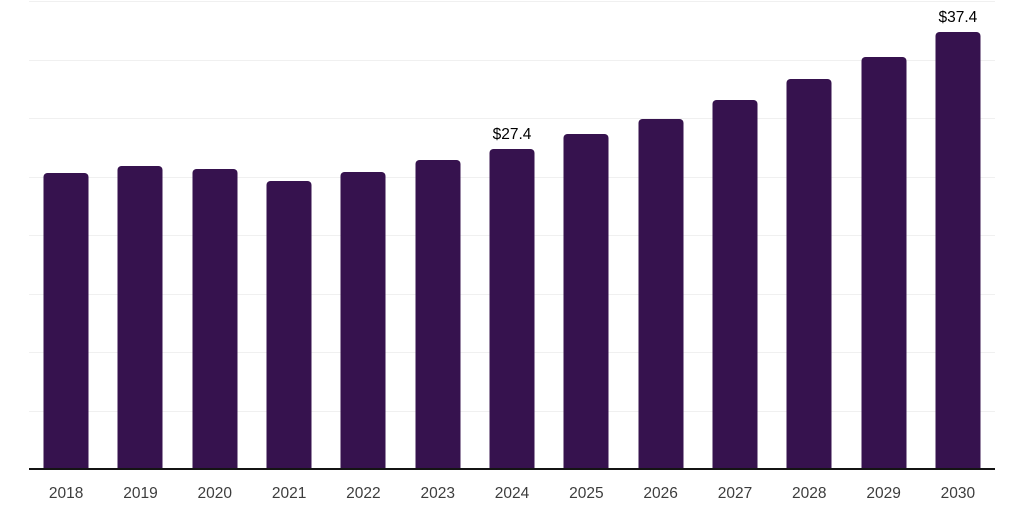 This screenshot has height=512, width=1024. What do you see at coordinates (958, 17) in the screenshot?
I see `bar-value-label-2030: $37.4` at bounding box center [958, 17].